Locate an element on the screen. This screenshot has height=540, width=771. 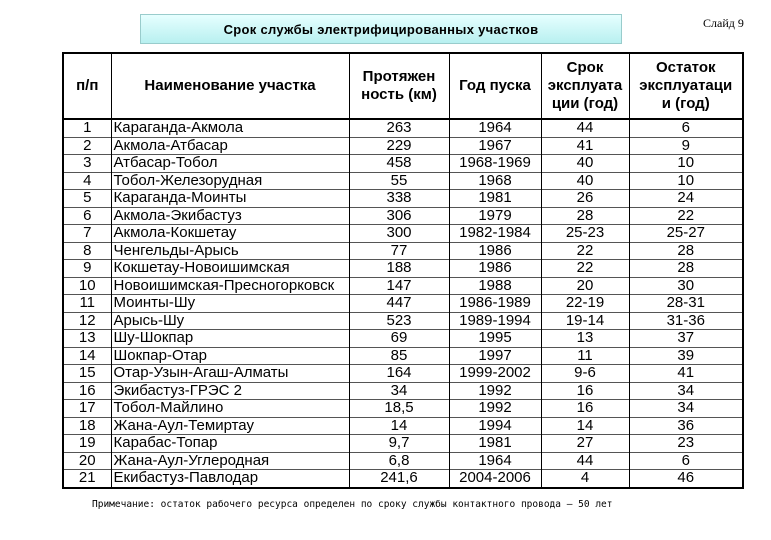
table-cell: Шу-Шокпар is located at coordinates (230, 338).